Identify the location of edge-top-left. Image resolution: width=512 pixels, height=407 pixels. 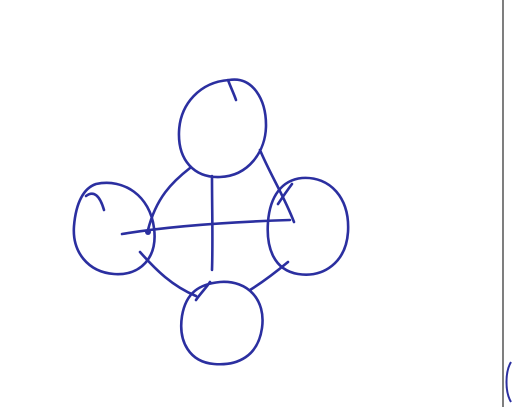
(169, 199).